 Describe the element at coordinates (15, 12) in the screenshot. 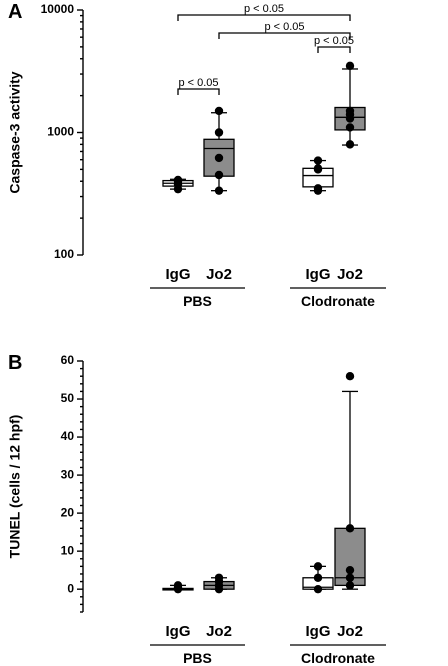

I see `panel-letter: A` at that location.